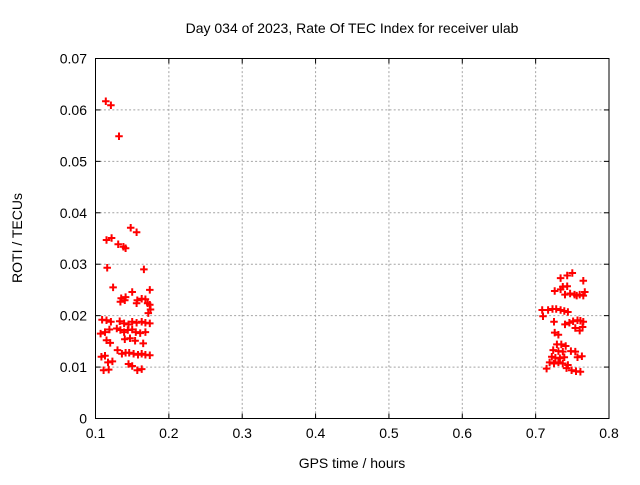 The width and height of the screenshot is (640, 485). Describe the element at coordinates (17, 238) in the screenshot. I see `y-axis-label: ROTI / TECUs` at that location.